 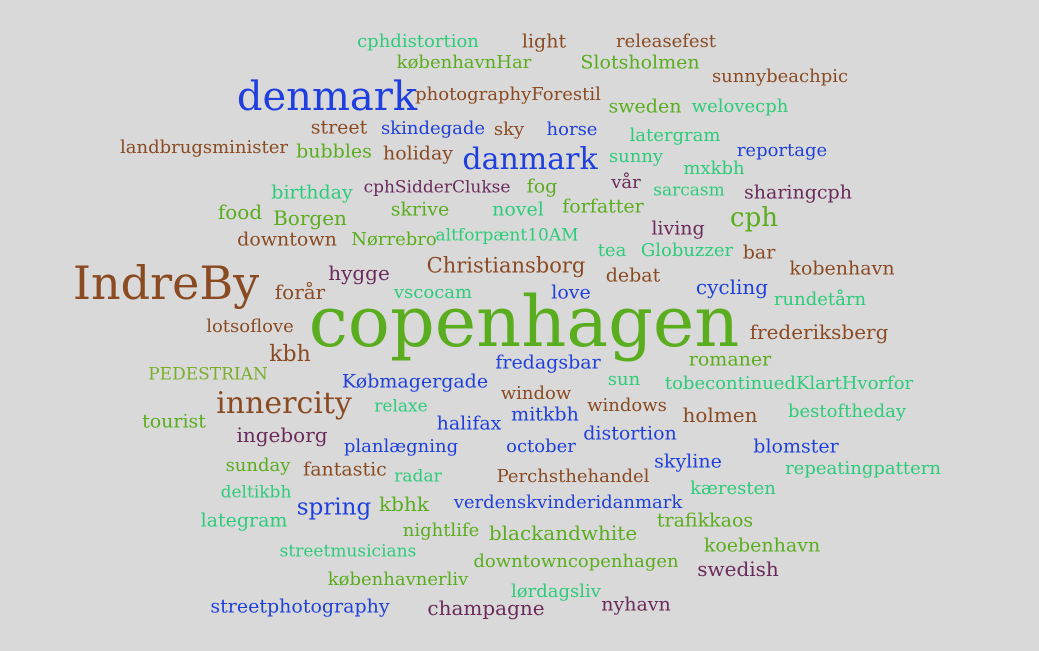 I want to click on tag-sun: sun, so click(x=624, y=379).